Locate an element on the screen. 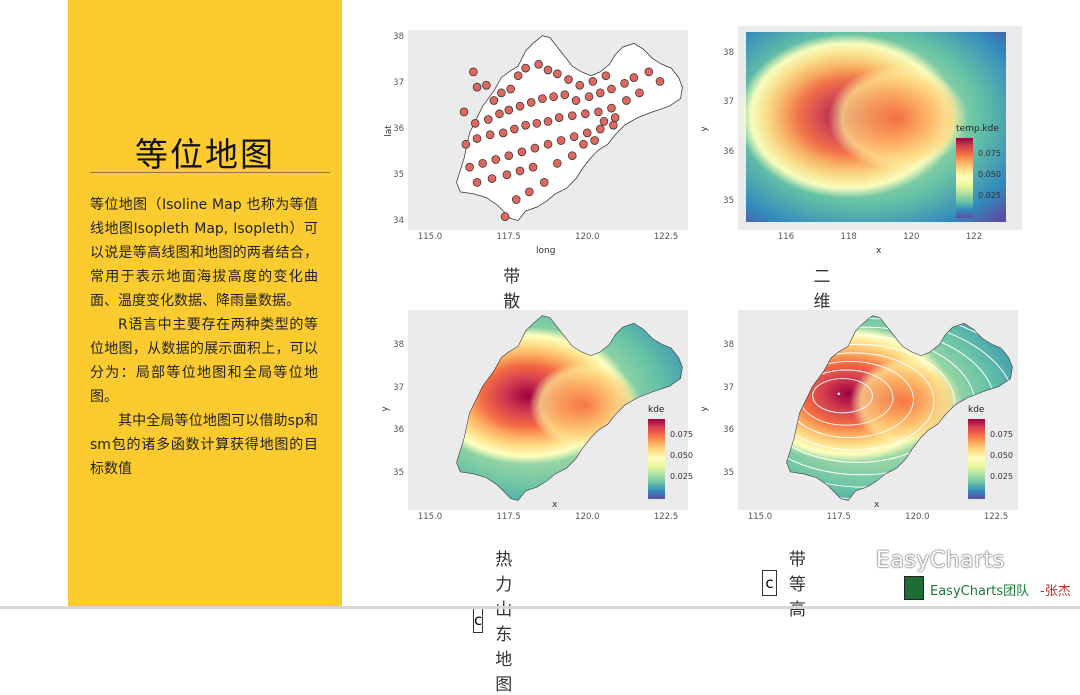  title-divider is located at coordinates (210, 172).